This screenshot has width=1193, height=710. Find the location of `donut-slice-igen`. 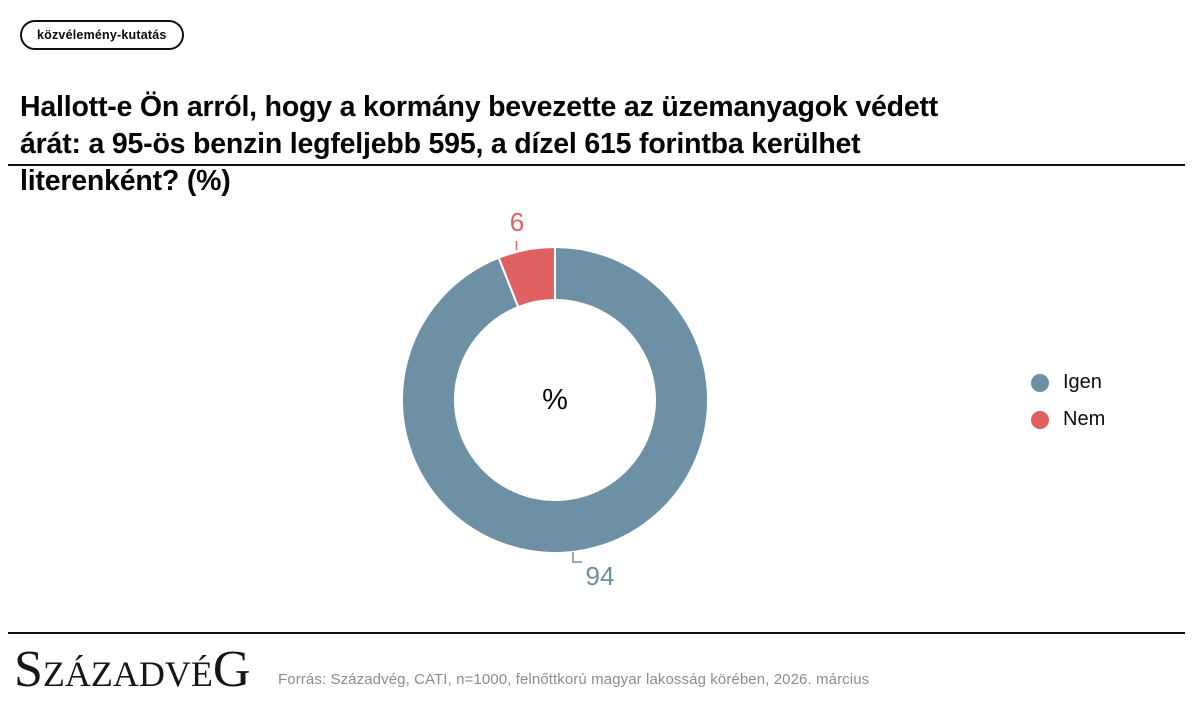

donut-slice-igen is located at coordinates (555, 400).